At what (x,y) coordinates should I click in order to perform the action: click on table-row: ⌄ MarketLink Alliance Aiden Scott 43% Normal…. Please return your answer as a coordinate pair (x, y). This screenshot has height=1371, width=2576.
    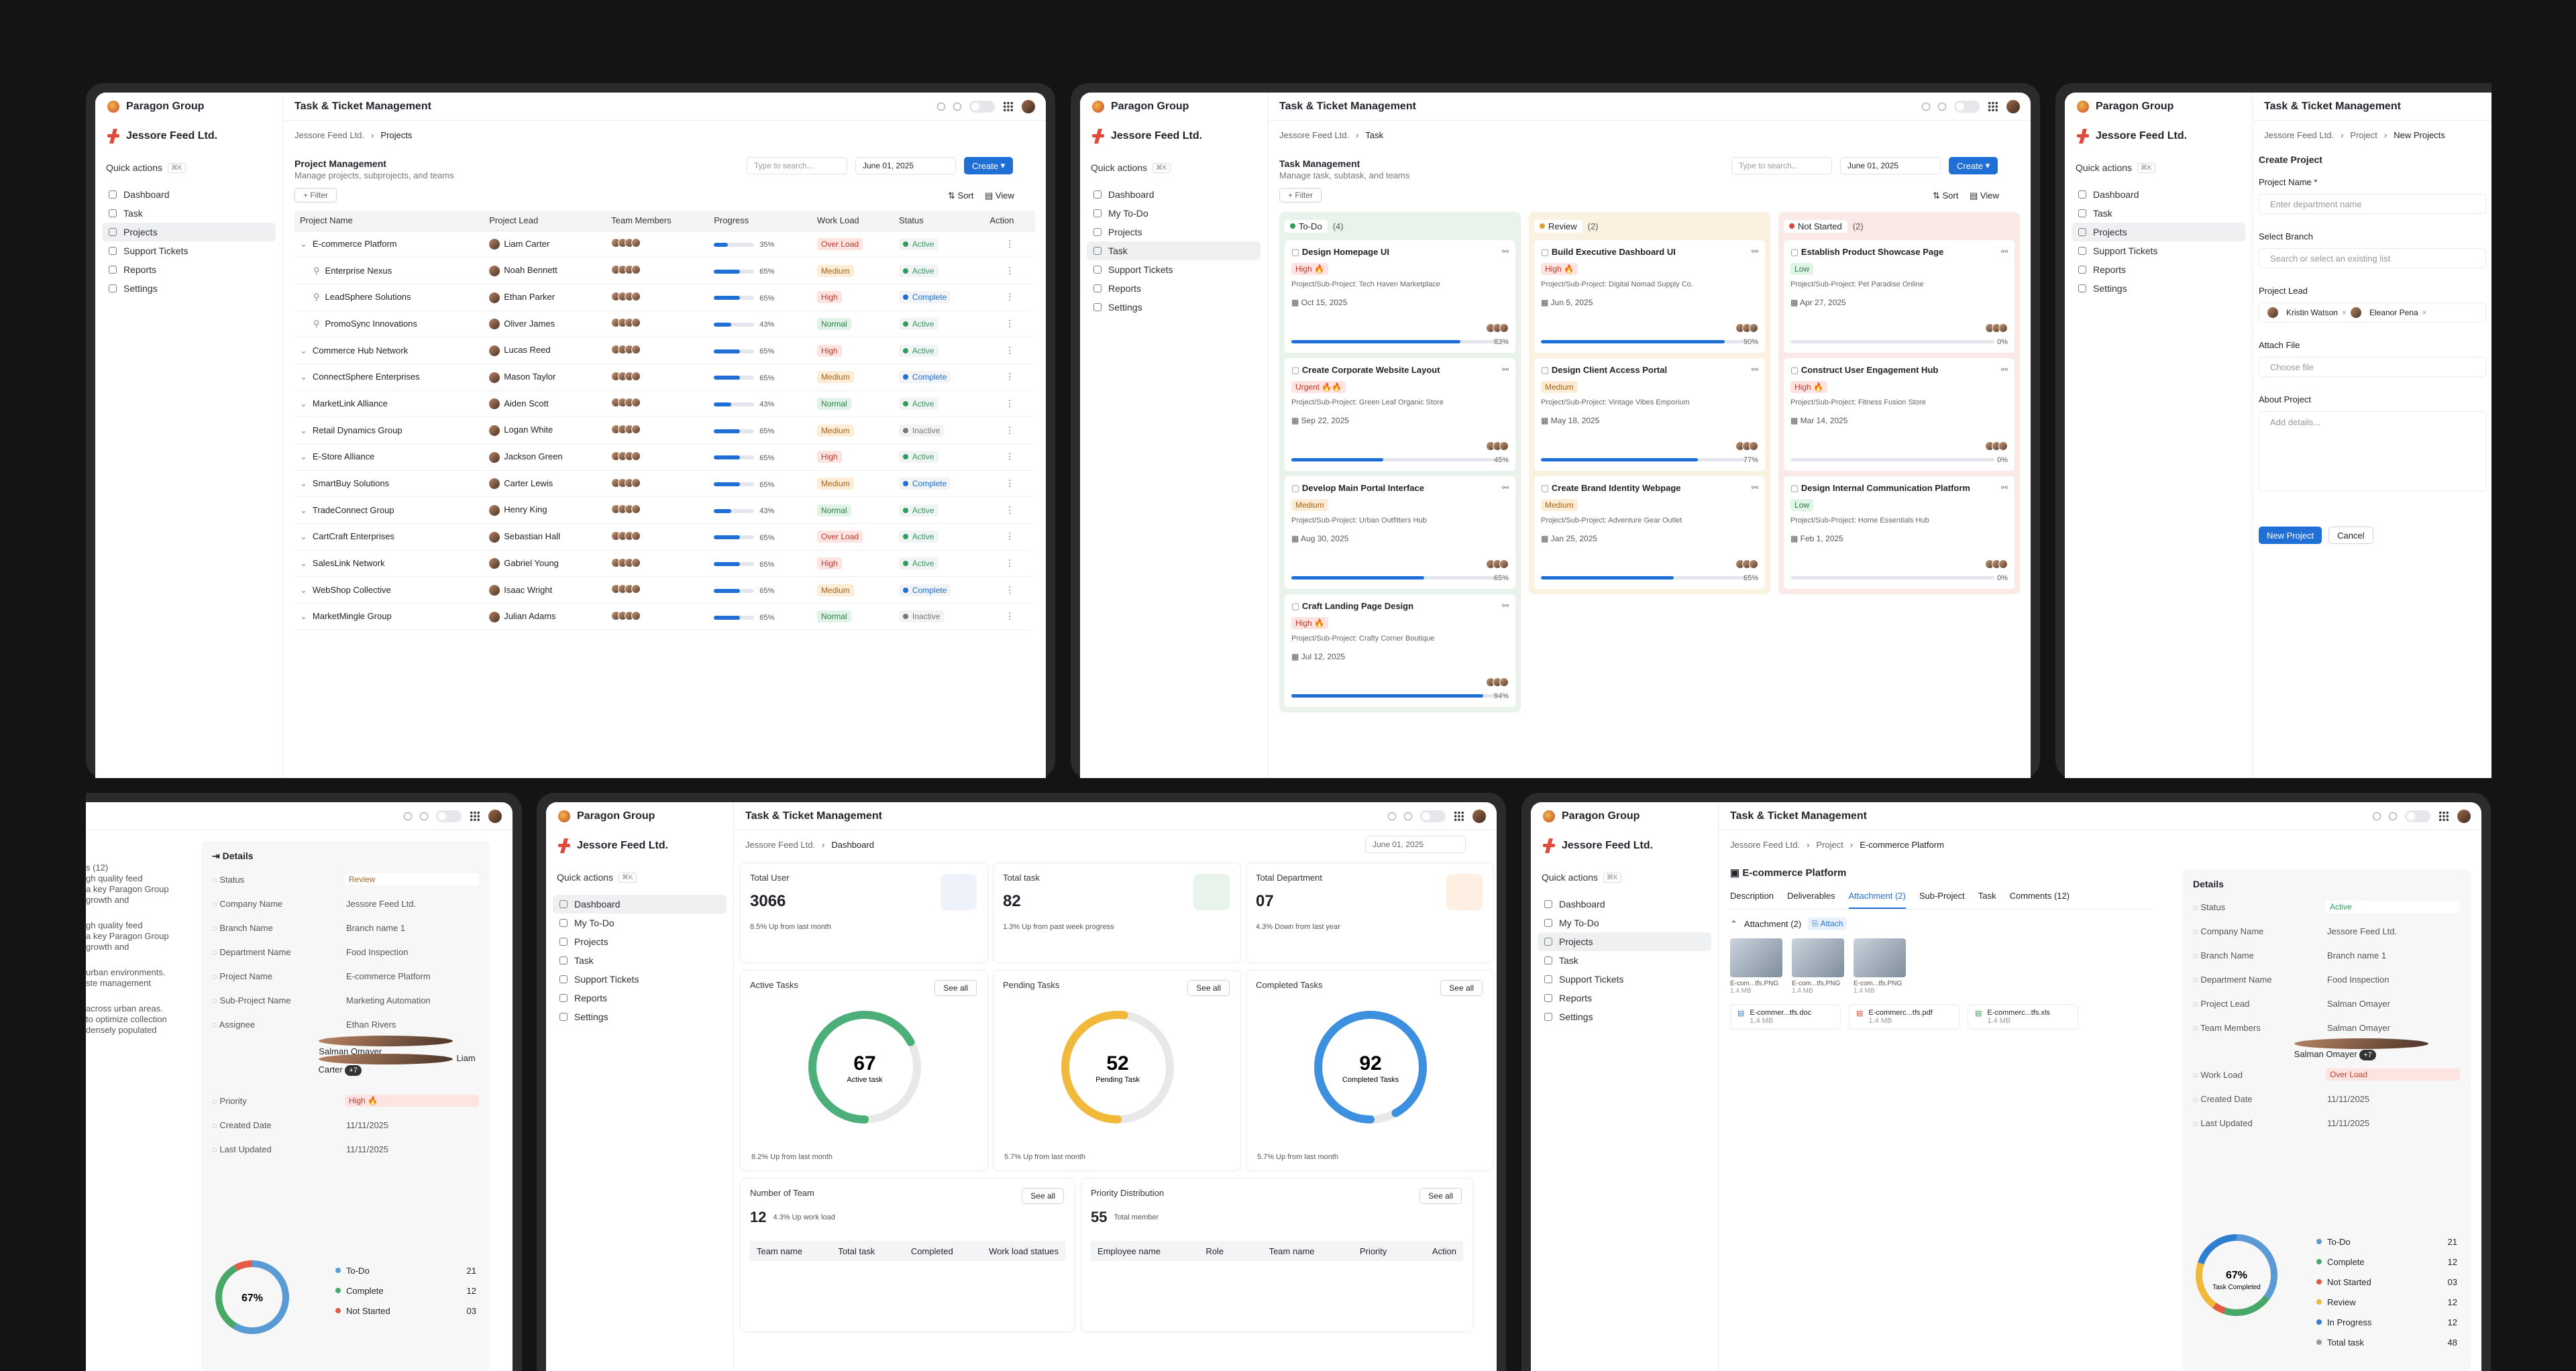
    Looking at the image, I should click on (664, 404).